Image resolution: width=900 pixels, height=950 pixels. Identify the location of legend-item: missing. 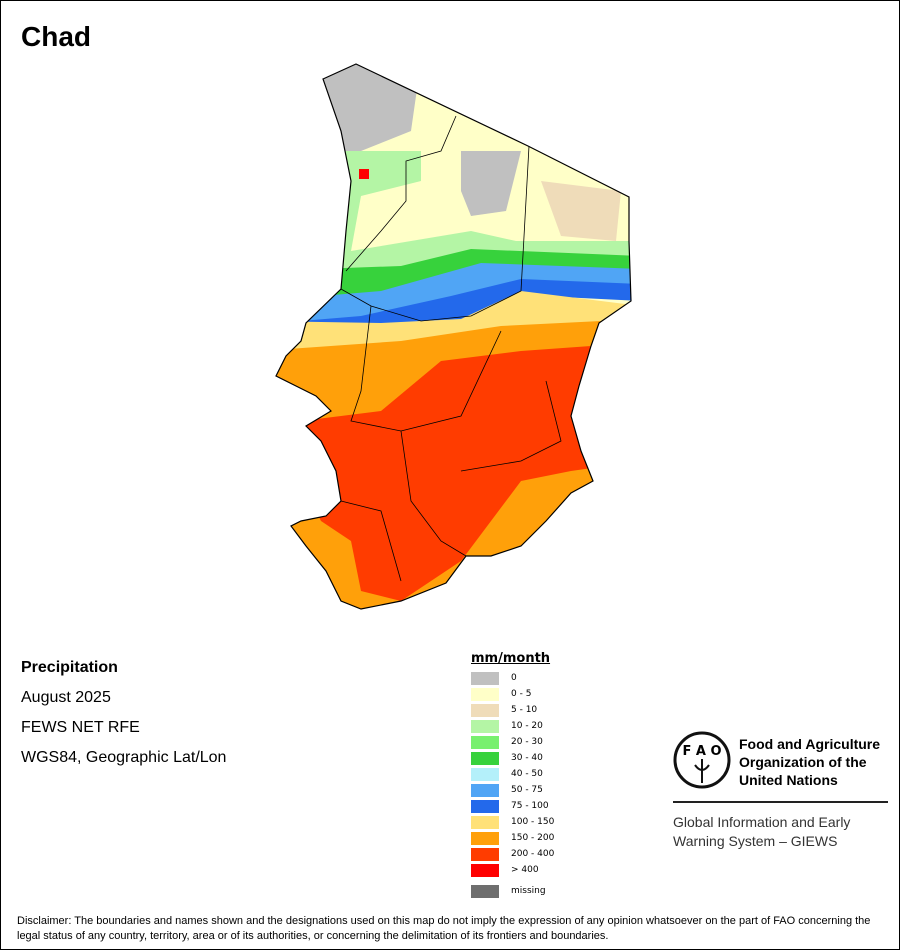
(512, 891).